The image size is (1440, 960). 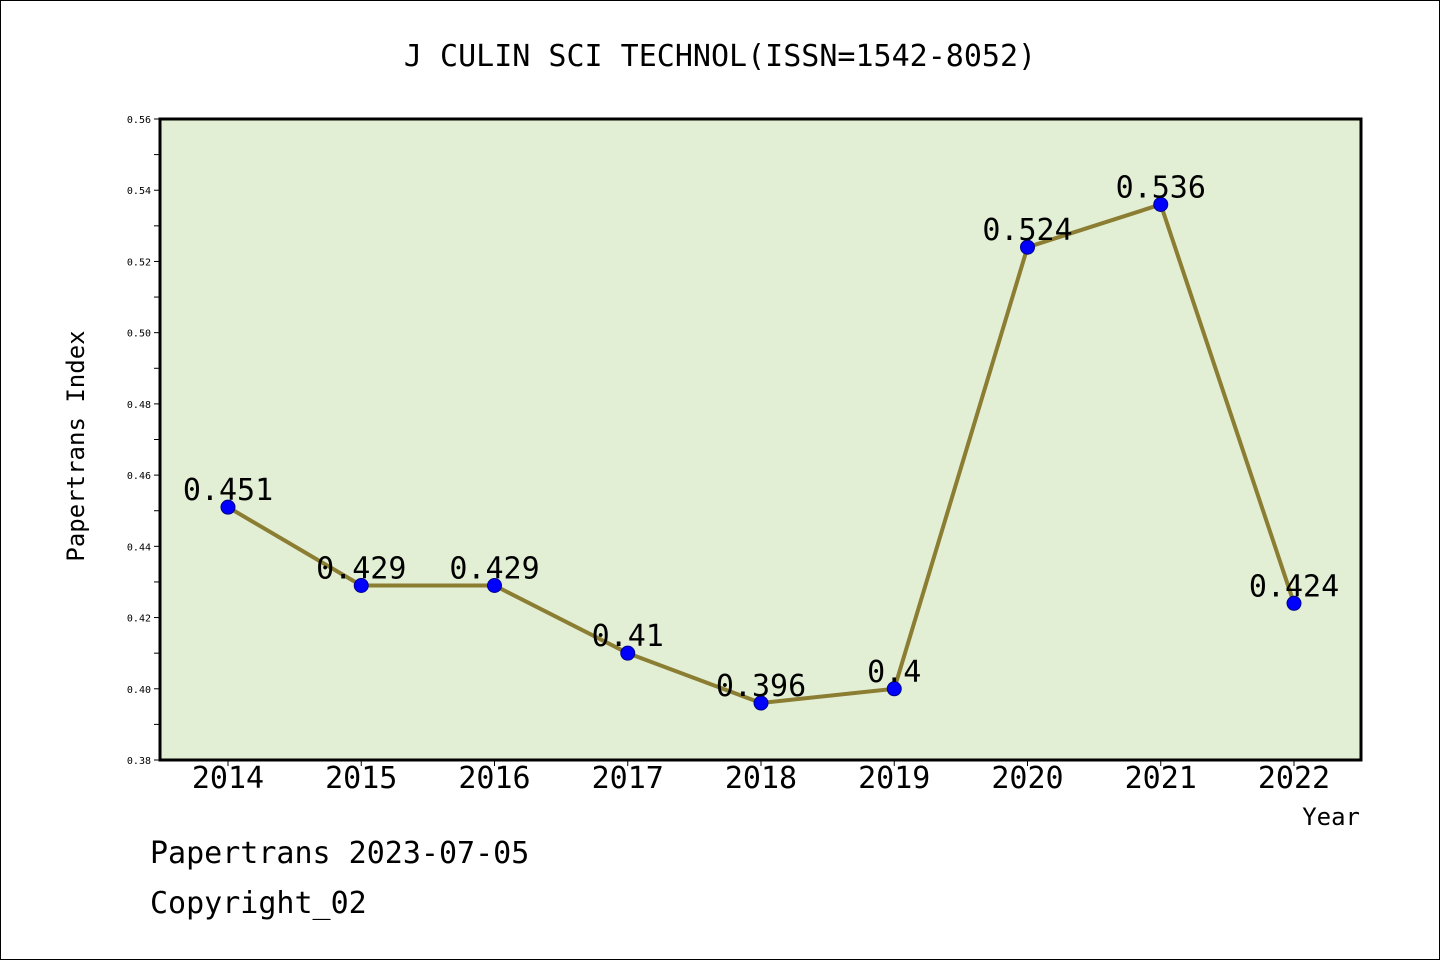 I want to click on y-tick-label: 0.52, so click(x=139, y=262).